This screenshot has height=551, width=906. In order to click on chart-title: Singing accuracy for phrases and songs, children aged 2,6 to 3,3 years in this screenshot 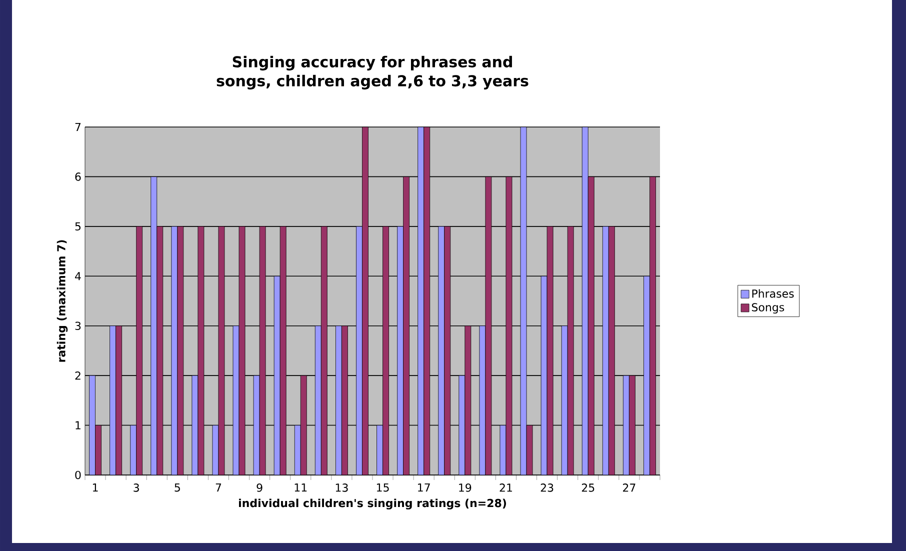, I will do `click(372, 73)`.